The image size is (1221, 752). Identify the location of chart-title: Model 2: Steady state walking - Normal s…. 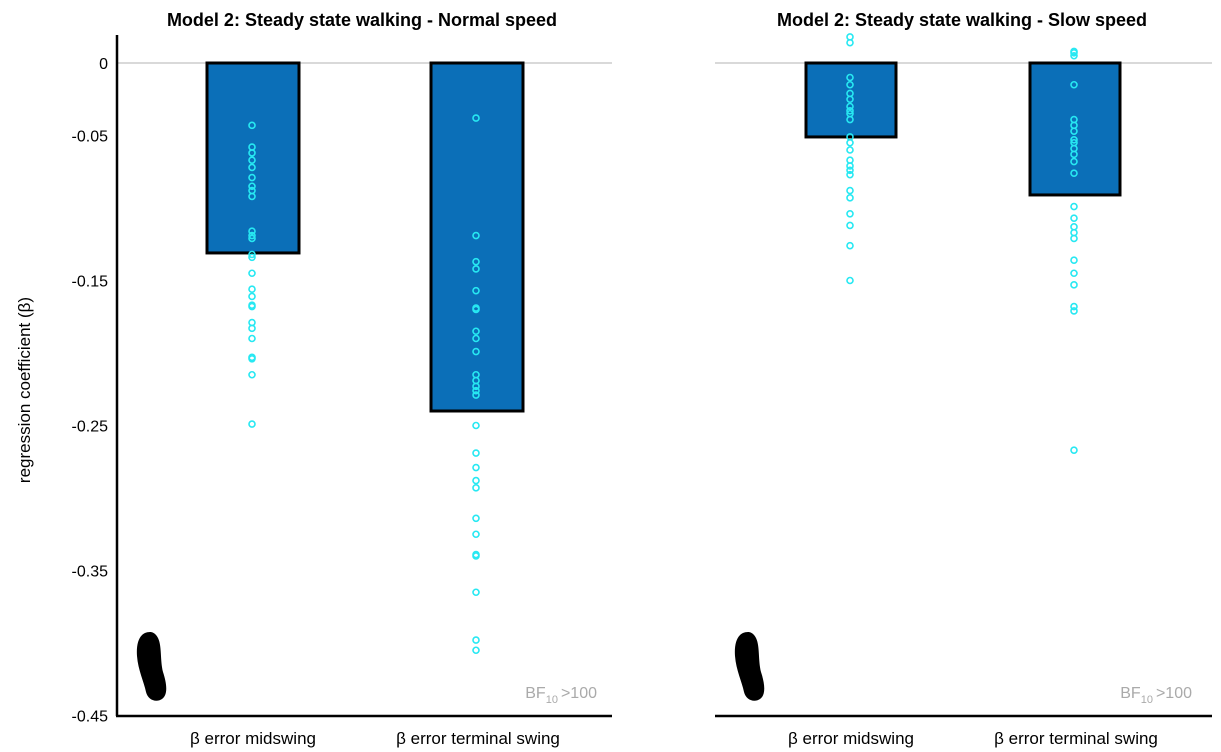
(362, 20).